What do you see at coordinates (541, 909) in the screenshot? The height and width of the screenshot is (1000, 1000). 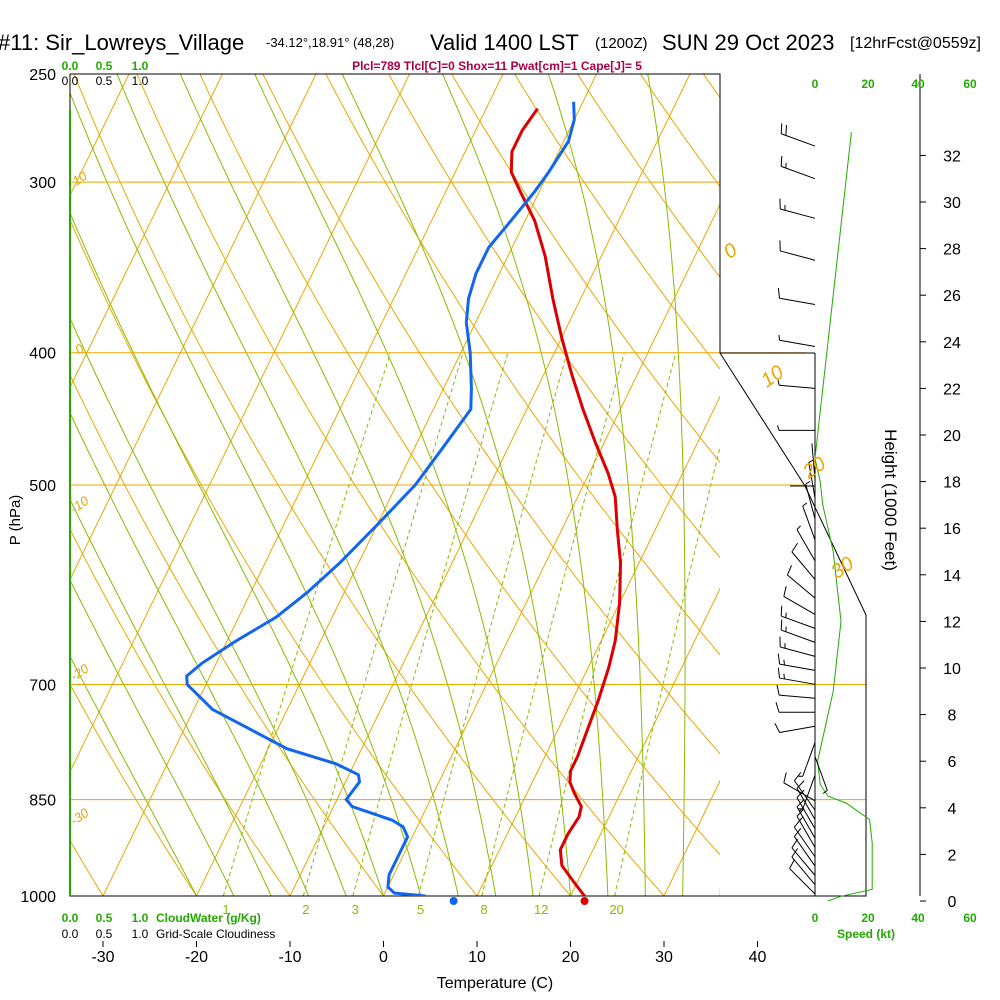 I see `mixing-ratio-label: 12` at bounding box center [541, 909].